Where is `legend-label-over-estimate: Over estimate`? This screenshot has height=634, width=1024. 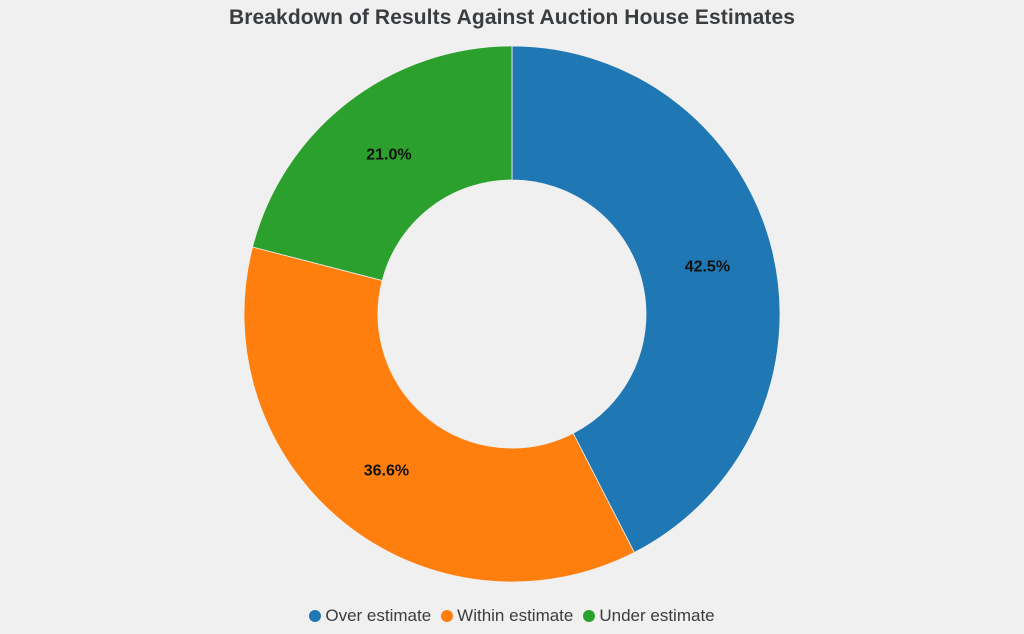
legend-label-over-estimate: Over estimate is located at coordinates (378, 615).